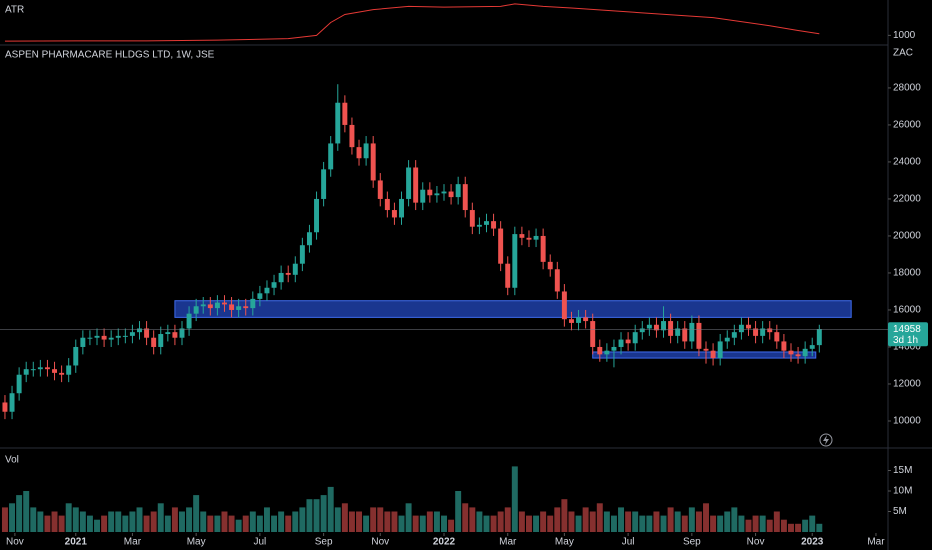 The width and height of the screenshot is (932, 550). I want to click on x-tick-label: 2021, so click(76, 542).